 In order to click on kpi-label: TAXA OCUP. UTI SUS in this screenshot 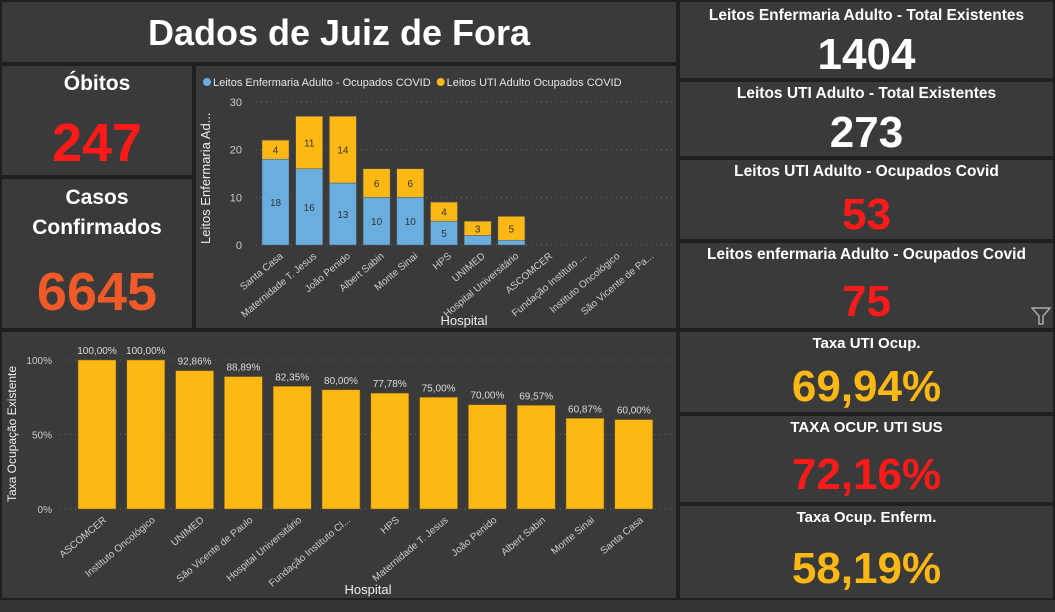, I will do `click(866, 427)`.